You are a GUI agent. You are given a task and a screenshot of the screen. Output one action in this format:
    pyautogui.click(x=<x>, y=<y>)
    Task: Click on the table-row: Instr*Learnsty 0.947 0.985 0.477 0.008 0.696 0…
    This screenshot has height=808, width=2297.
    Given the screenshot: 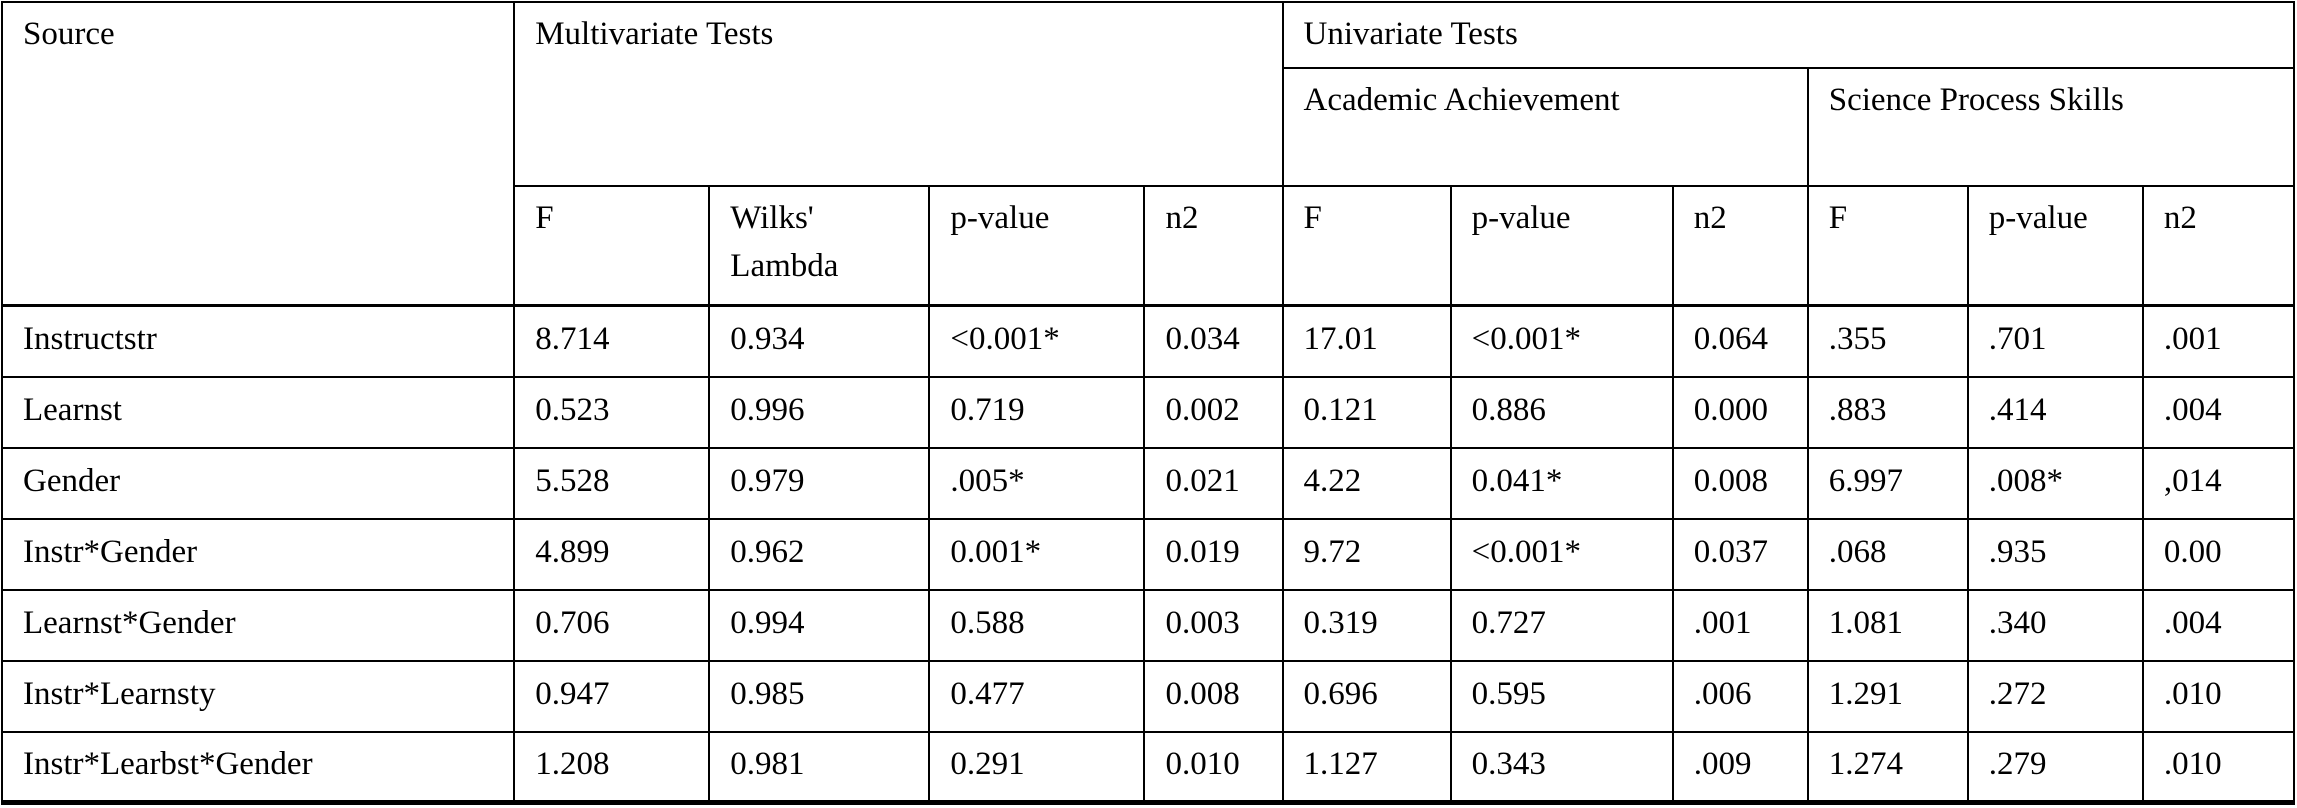 What is the action you would take?
    pyautogui.click(x=1148, y=696)
    